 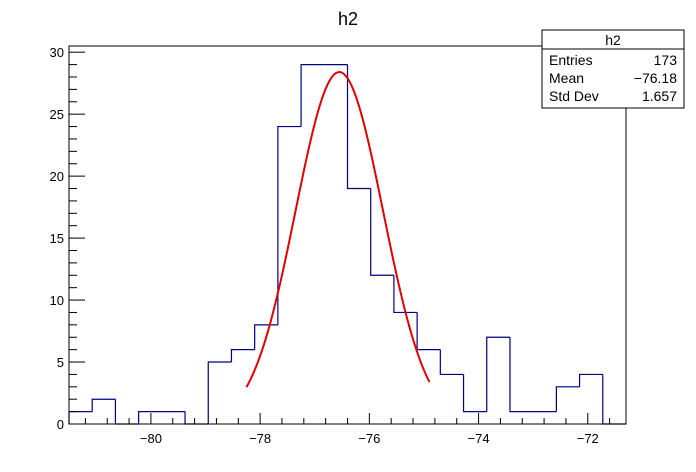 I want to click on y-tick-label: 0, so click(x=60, y=424).